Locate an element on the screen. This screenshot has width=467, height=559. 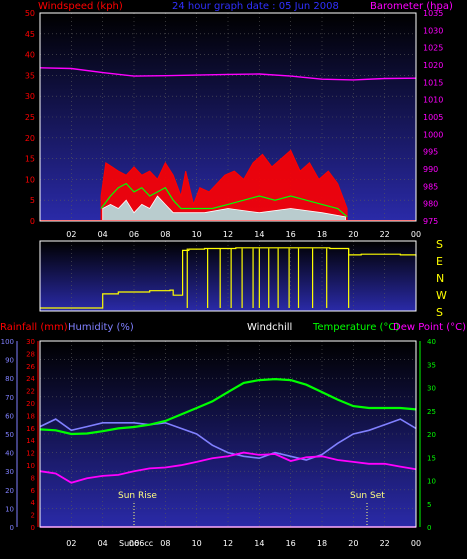
temperature-y-tick-label: 20 is located at coordinates (431, 435).